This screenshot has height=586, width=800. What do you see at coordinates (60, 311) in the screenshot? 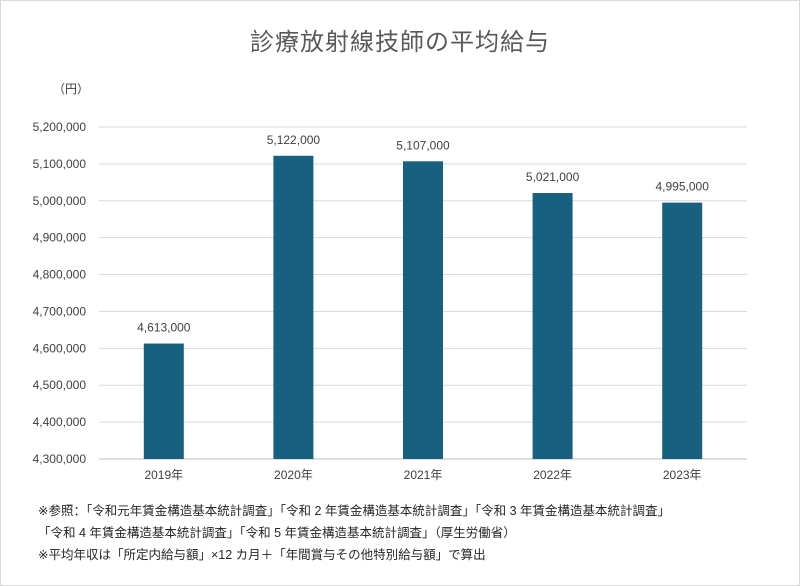
I see `y-tick-label: 4,700,000` at bounding box center [60, 311].